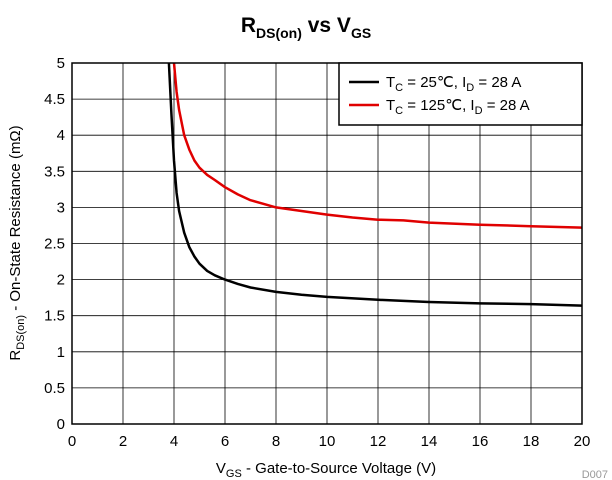 The image size is (612, 480). I want to click on x-tick-label-7: 14, so click(429, 441).